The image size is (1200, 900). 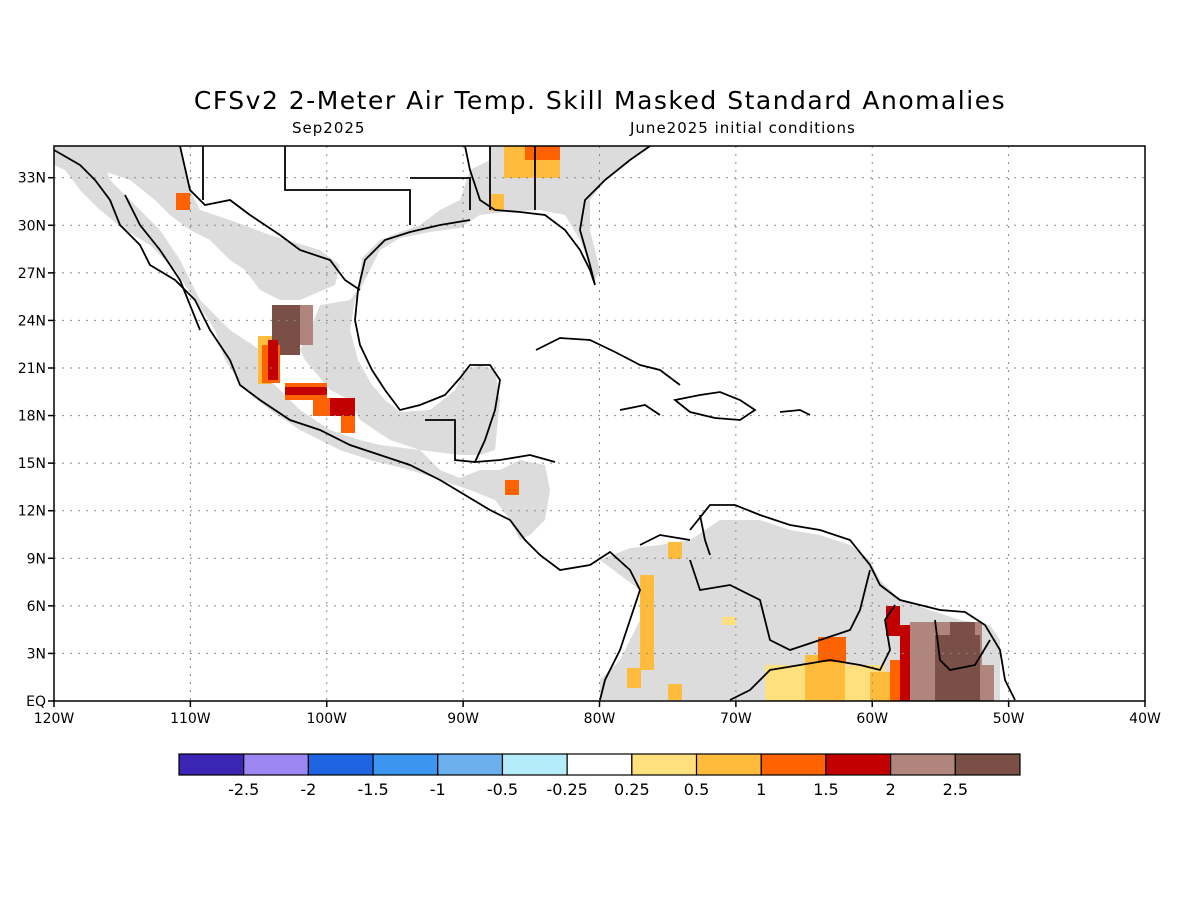 I want to click on y-tick-label: EQ, so click(x=36, y=702).